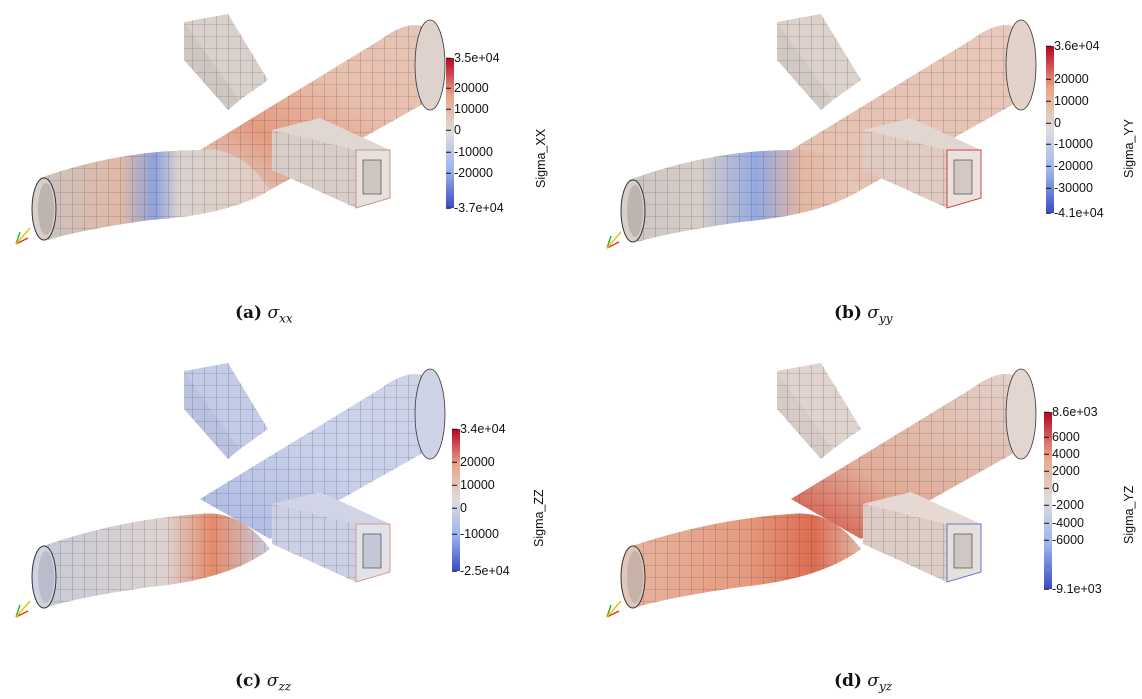 This screenshot has height=699, width=1142. What do you see at coordinates (477, 57) in the screenshot?
I see `colorbar-tick: 3.5e+04` at bounding box center [477, 57].